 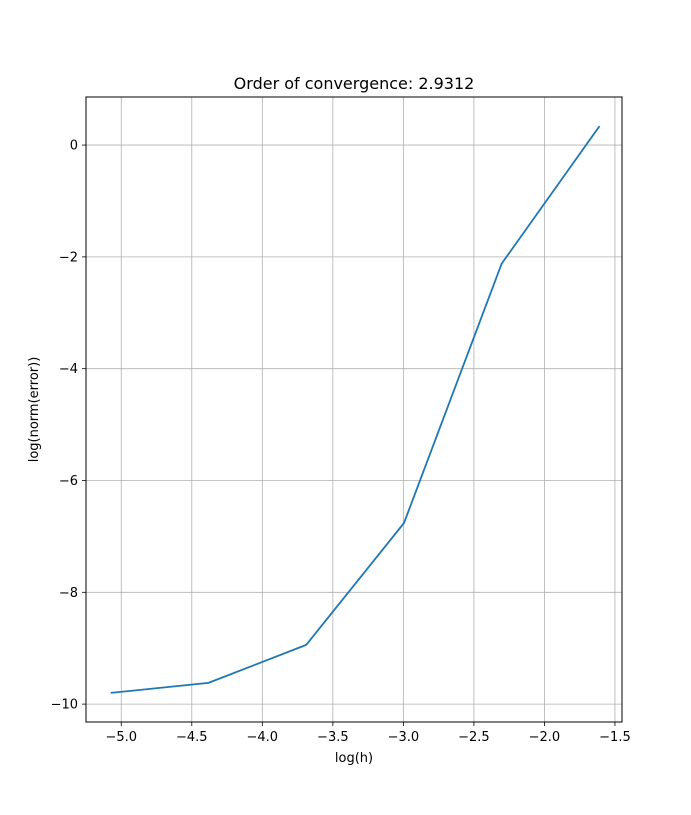 I want to click on x-tick-label: −4.5, so click(x=192, y=737).